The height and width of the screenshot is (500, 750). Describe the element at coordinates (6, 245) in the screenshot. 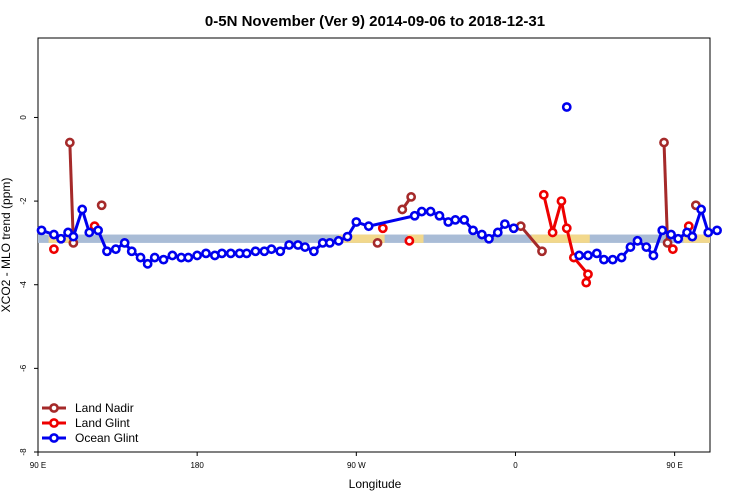

I see `y-axis-label: XCO2 - MLO trend (ppm)` at that location.